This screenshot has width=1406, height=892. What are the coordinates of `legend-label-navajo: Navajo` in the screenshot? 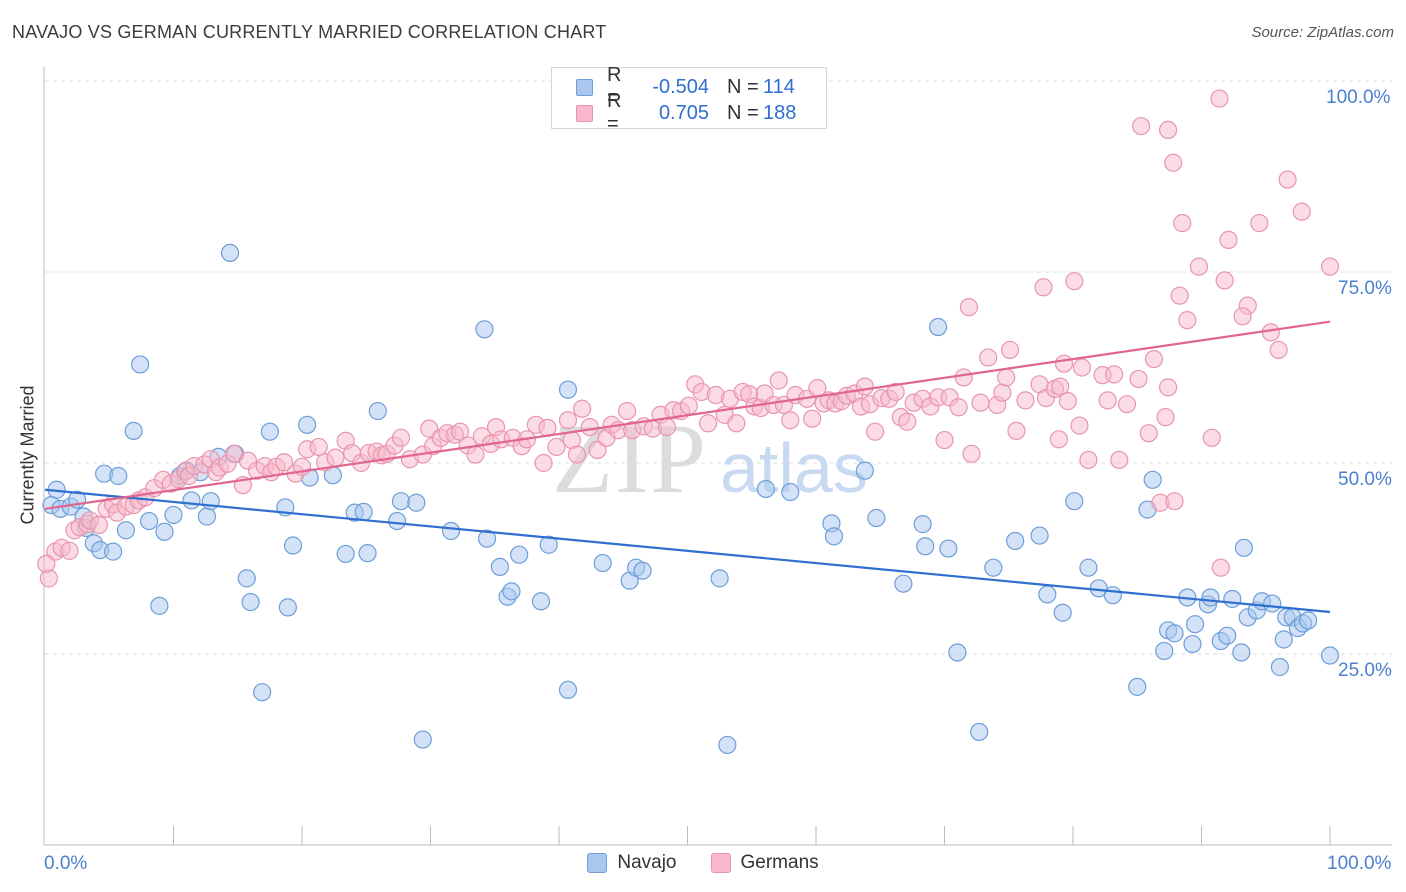 It's located at (647, 862).